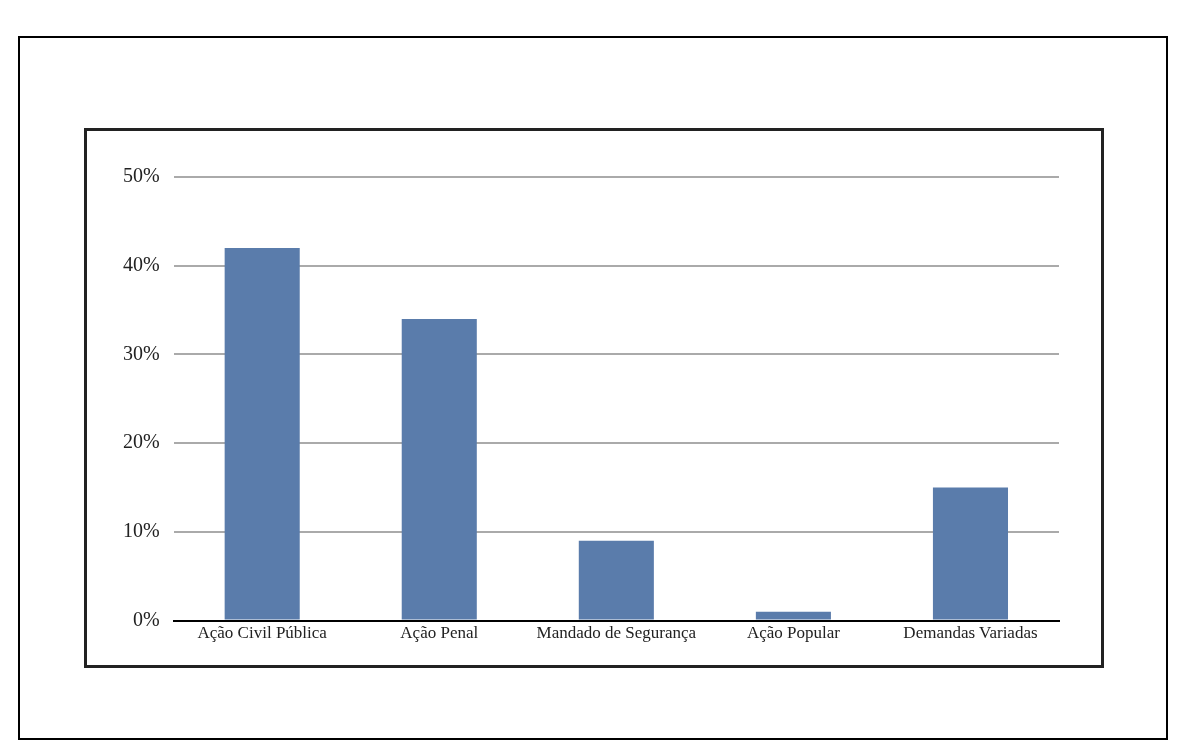 Image resolution: width=1190 pixels, height=744 pixels. What do you see at coordinates (616, 633) in the screenshot?
I see `x-tick-label: Mandado de Segurança` at bounding box center [616, 633].